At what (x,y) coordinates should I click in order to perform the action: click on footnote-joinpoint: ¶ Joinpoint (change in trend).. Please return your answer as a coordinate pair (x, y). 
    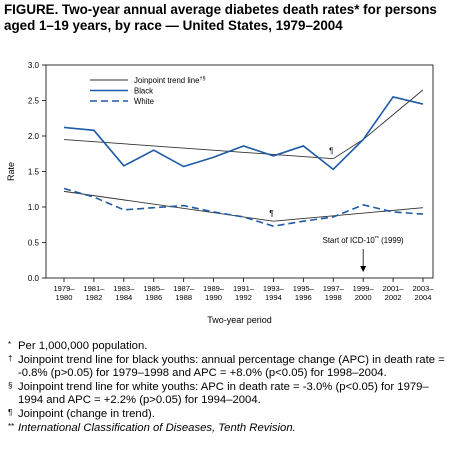
    Looking at the image, I should click on (81, 413).